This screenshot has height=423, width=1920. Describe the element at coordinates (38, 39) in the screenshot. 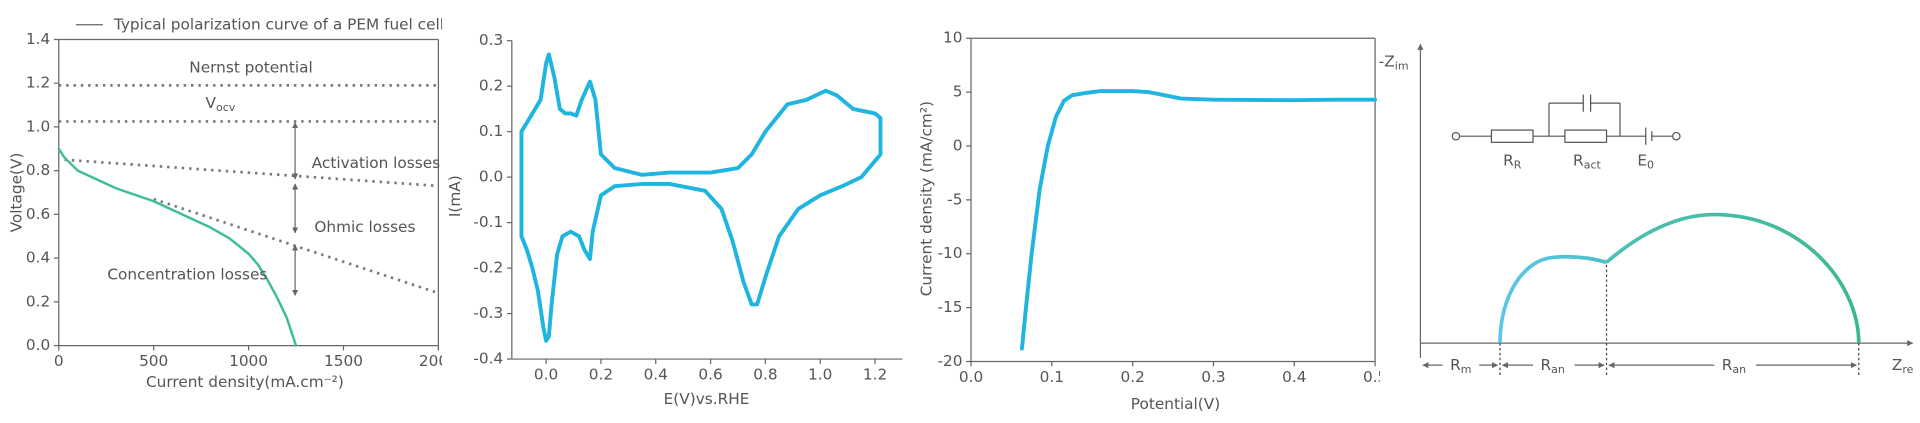

I see `y-tick-label: 1.4` at that location.